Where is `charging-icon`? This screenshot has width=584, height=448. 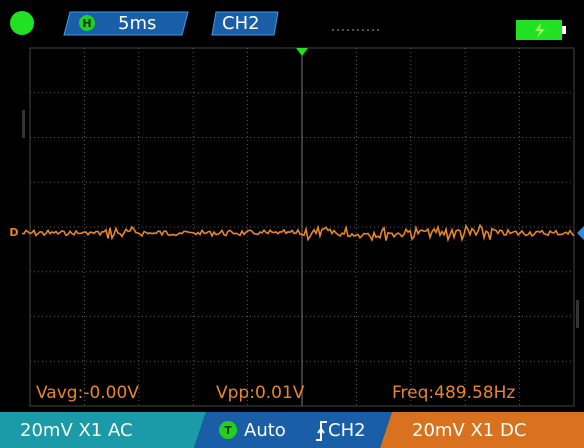
charging-icon is located at coordinates (540, 30).